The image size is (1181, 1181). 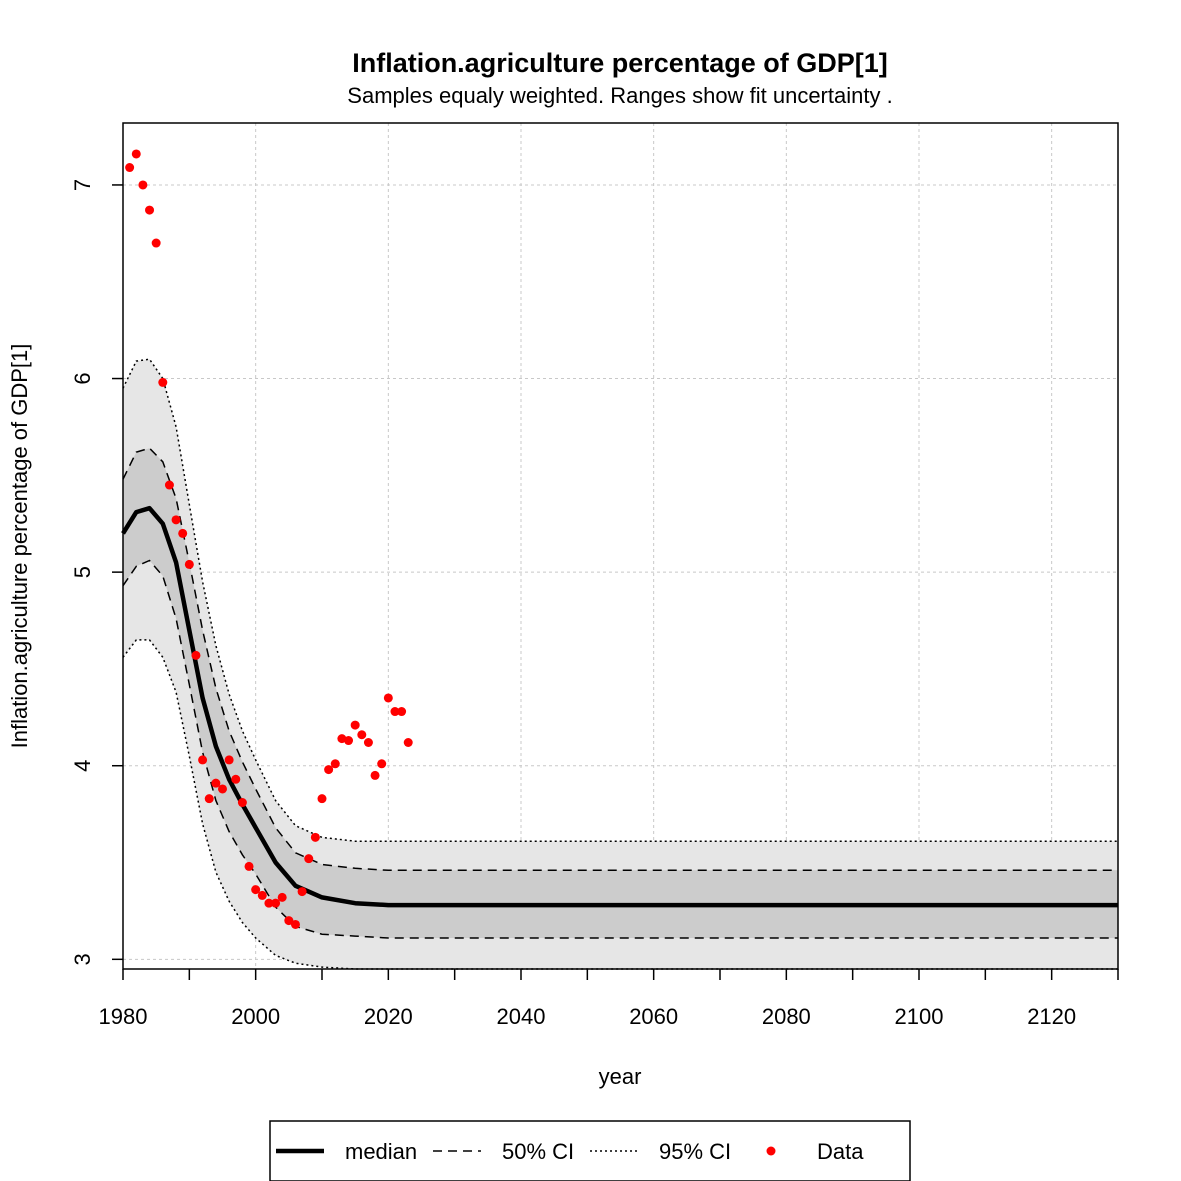 What do you see at coordinates (538, 1151) in the screenshot?
I see `legend-ci50-label: 50% CI` at bounding box center [538, 1151].